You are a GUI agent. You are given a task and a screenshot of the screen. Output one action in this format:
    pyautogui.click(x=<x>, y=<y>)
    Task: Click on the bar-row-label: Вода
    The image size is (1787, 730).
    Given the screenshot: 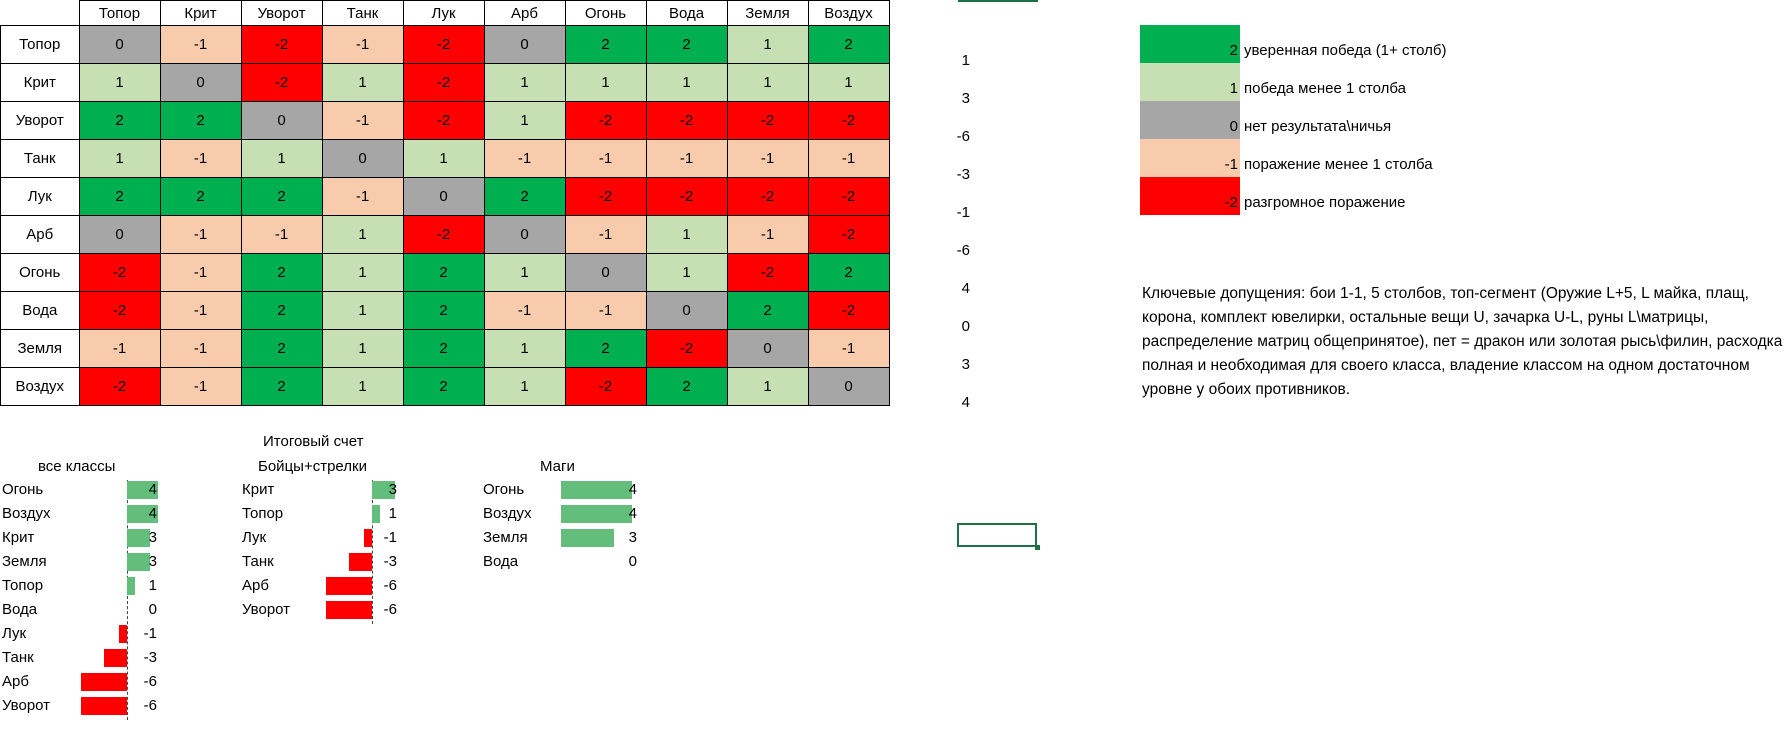 What is the action you would take?
    pyautogui.click(x=501, y=561)
    